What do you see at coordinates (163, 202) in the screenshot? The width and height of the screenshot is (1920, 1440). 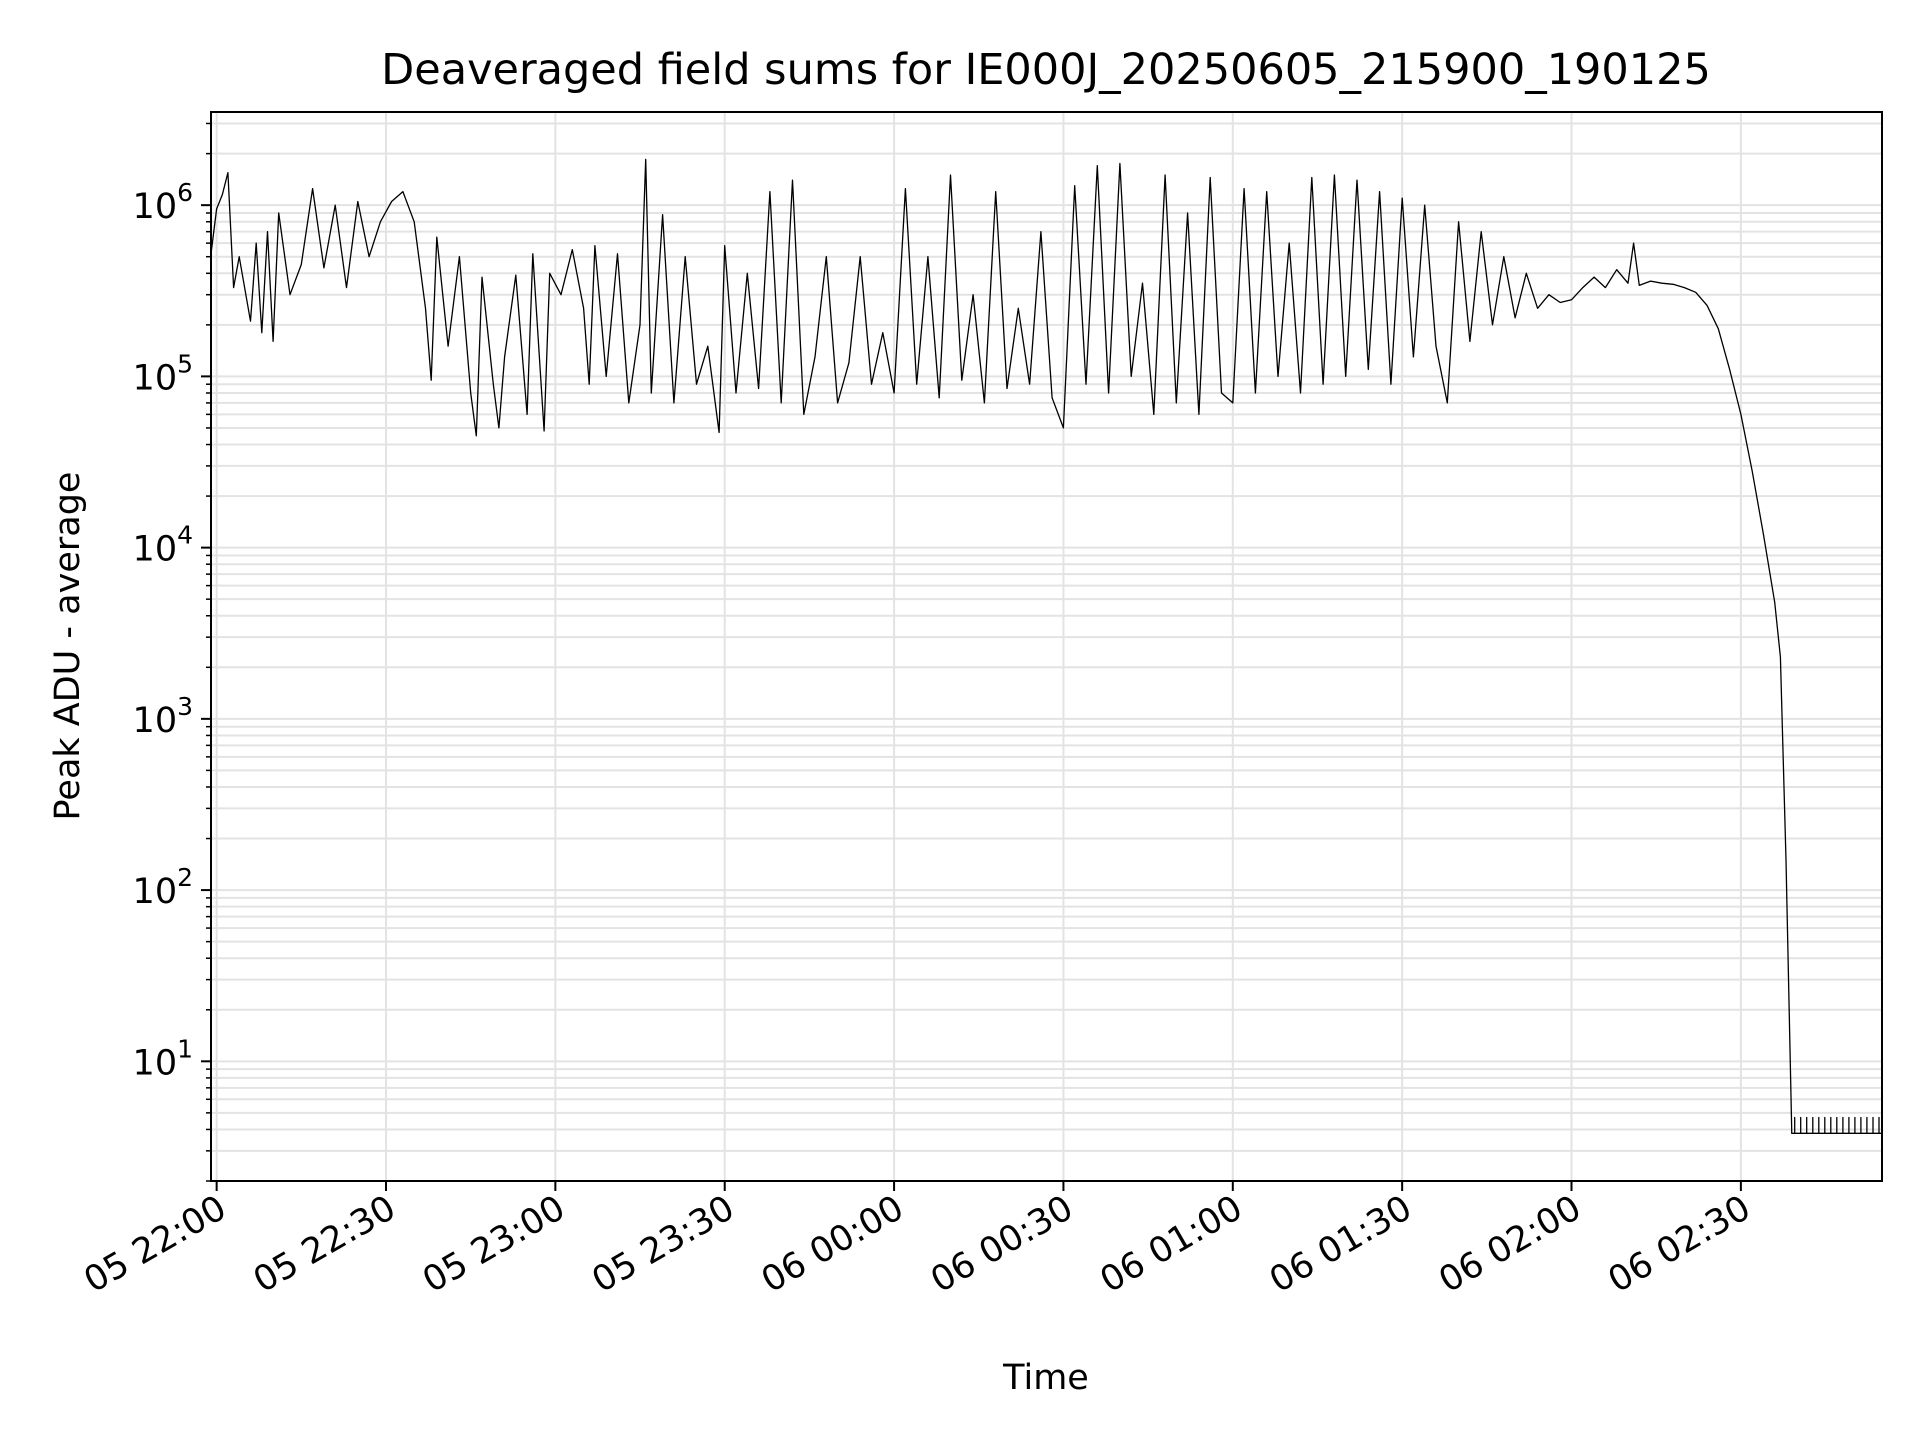 I see `y-tick-label: 10⁶` at bounding box center [163, 202].